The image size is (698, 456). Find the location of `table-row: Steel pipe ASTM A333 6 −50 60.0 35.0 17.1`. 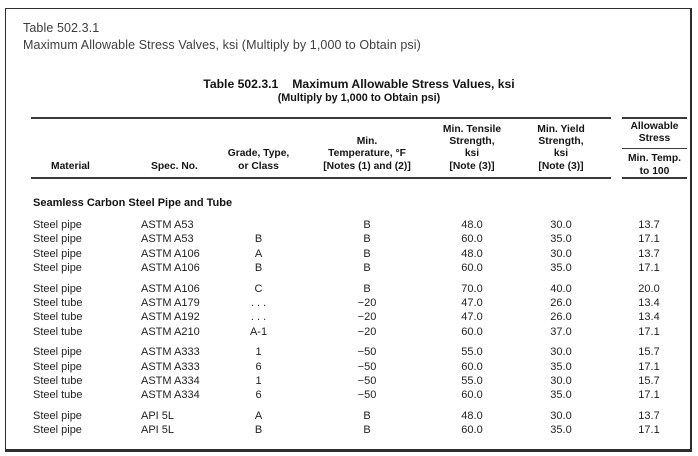

table-row: Steel pipe ASTM A333 6 −50 60.0 35.0 17.1 is located at coordinates (359, 367).